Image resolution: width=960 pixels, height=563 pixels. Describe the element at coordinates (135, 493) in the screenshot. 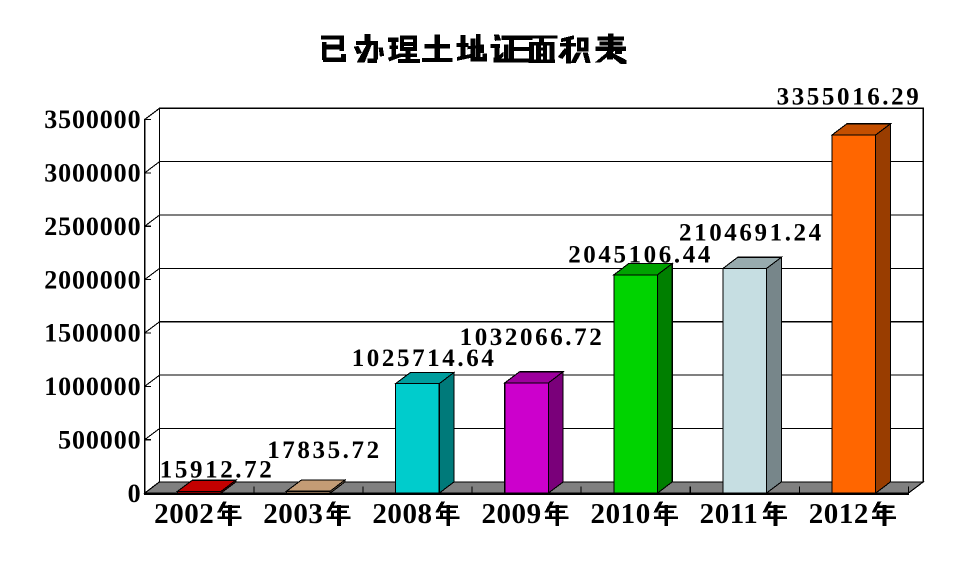

I see `svg-text: 0` at that location.